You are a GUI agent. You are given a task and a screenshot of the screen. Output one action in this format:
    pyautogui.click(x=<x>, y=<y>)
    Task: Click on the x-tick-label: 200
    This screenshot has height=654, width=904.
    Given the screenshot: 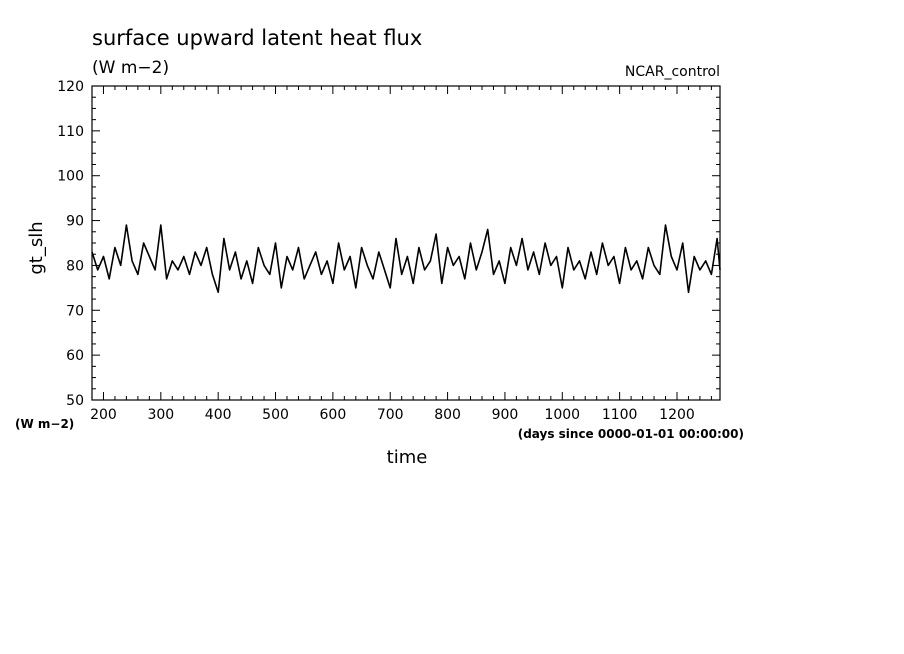 What is the action you would take?
    pyautogui.click(x=103, y=415)
    